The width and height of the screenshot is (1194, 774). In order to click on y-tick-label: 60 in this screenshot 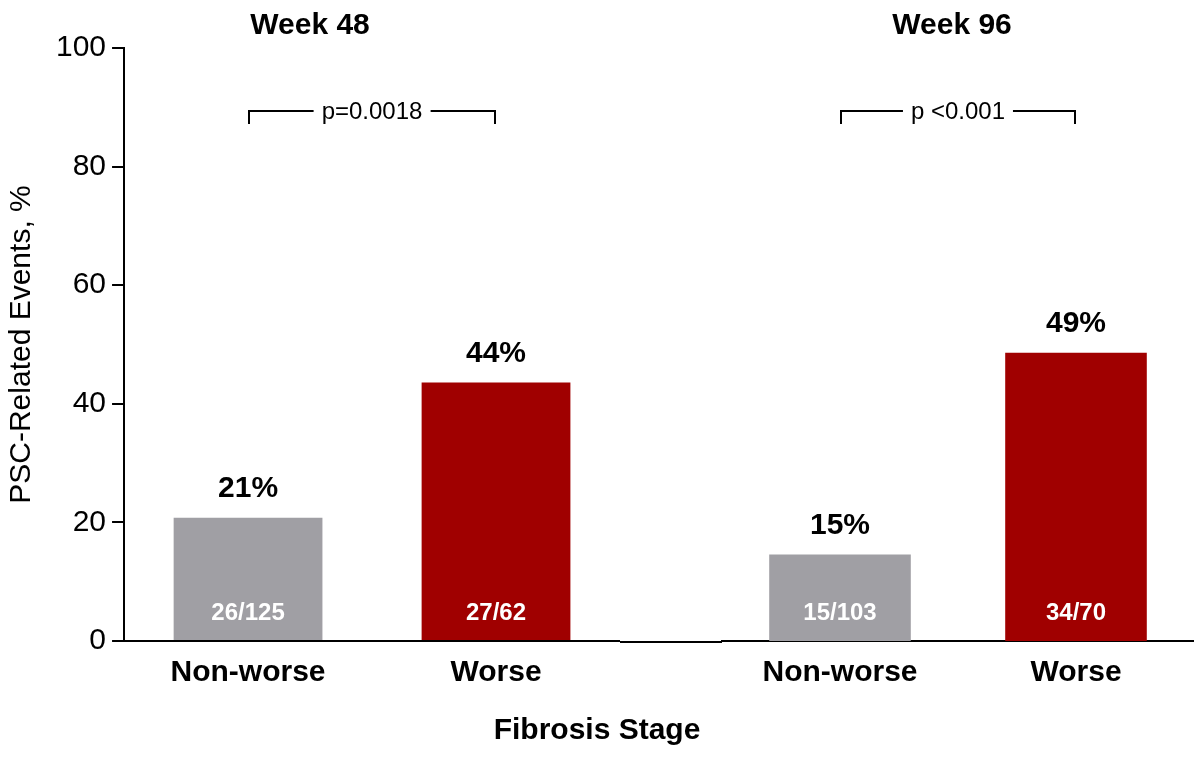, I will do `click(89, 283)`.